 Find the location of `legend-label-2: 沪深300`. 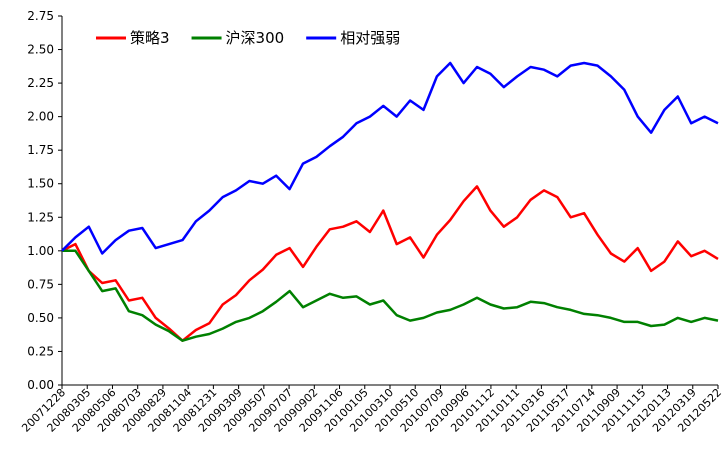

legend-label-2: 沪深300 is located at coordinates (255, 38).